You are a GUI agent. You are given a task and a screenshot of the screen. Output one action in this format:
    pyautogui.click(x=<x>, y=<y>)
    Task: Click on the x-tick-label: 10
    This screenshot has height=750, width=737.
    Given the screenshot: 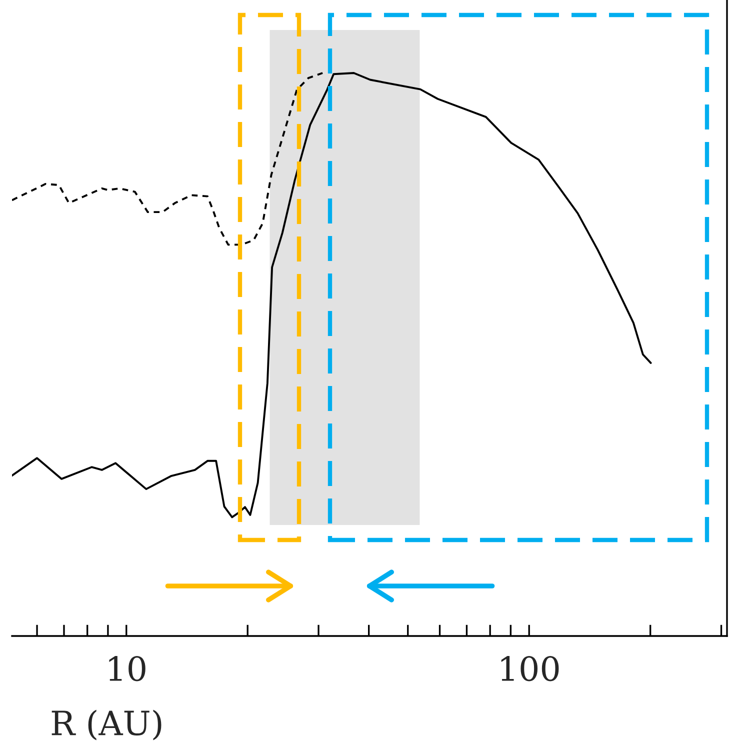 What is the action you would take?
    pyautogui.click(x=127, y=669)
    